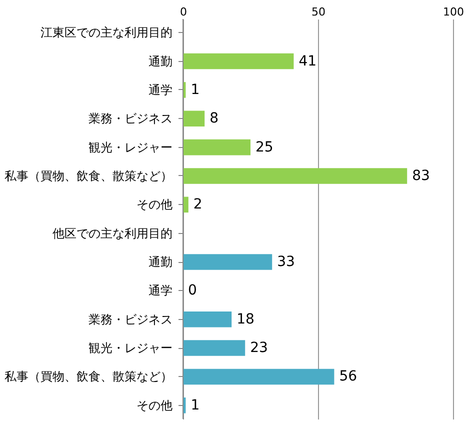 The height and width of the screenshot is (426, 476). I want to click on x-tick-label: 100, so click(453, 12).